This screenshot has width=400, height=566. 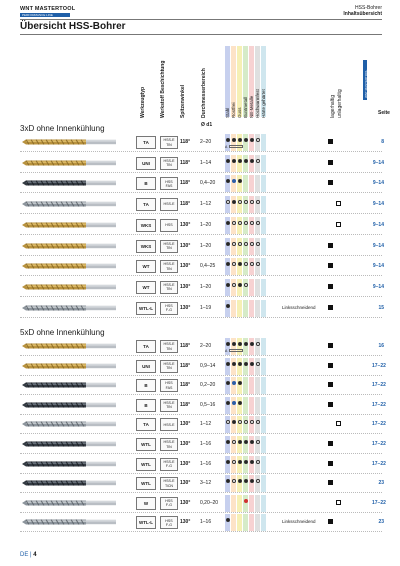 I want to click on drill-row: WTL-L HSS F-G 130° 1–16 Linksschneidend 23, so click(x=202, y=523).